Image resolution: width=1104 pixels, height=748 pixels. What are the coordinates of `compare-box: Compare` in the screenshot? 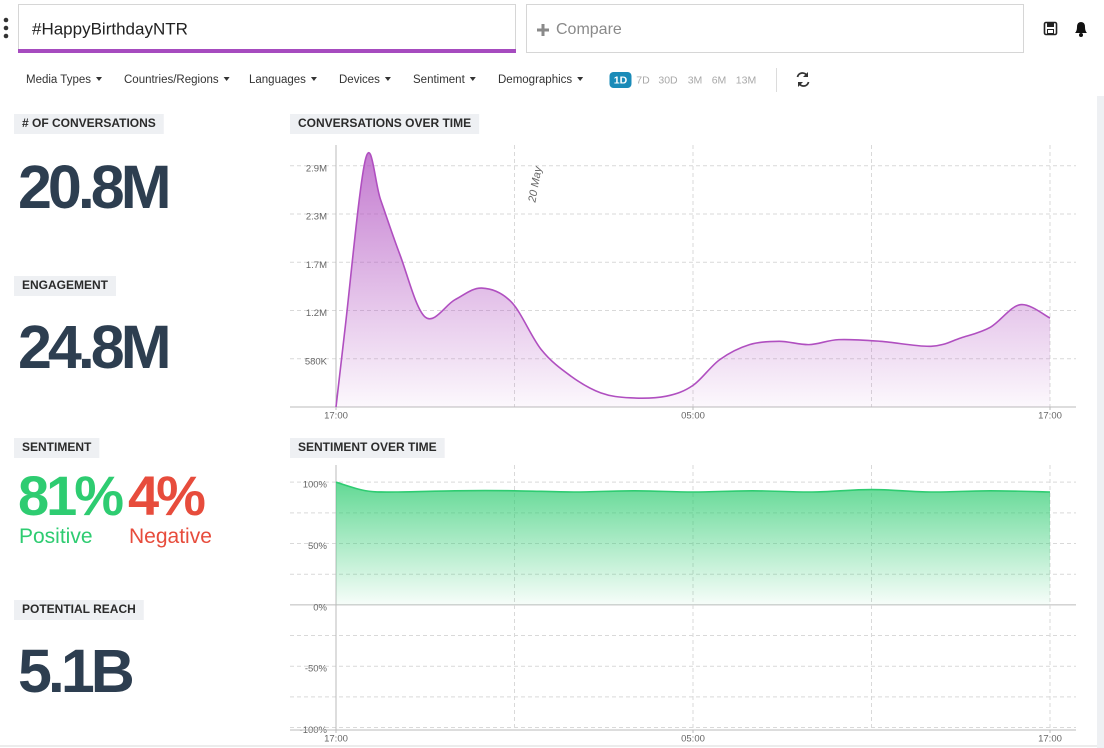 It's located at (775, 28).